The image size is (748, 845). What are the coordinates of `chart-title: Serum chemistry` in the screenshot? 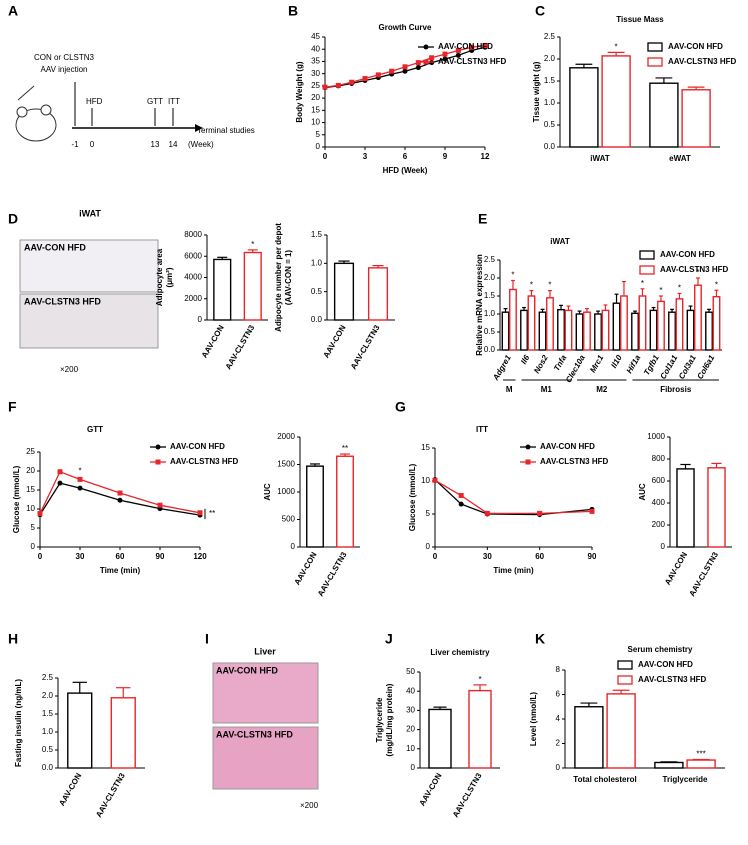 It's located at (660, 649).